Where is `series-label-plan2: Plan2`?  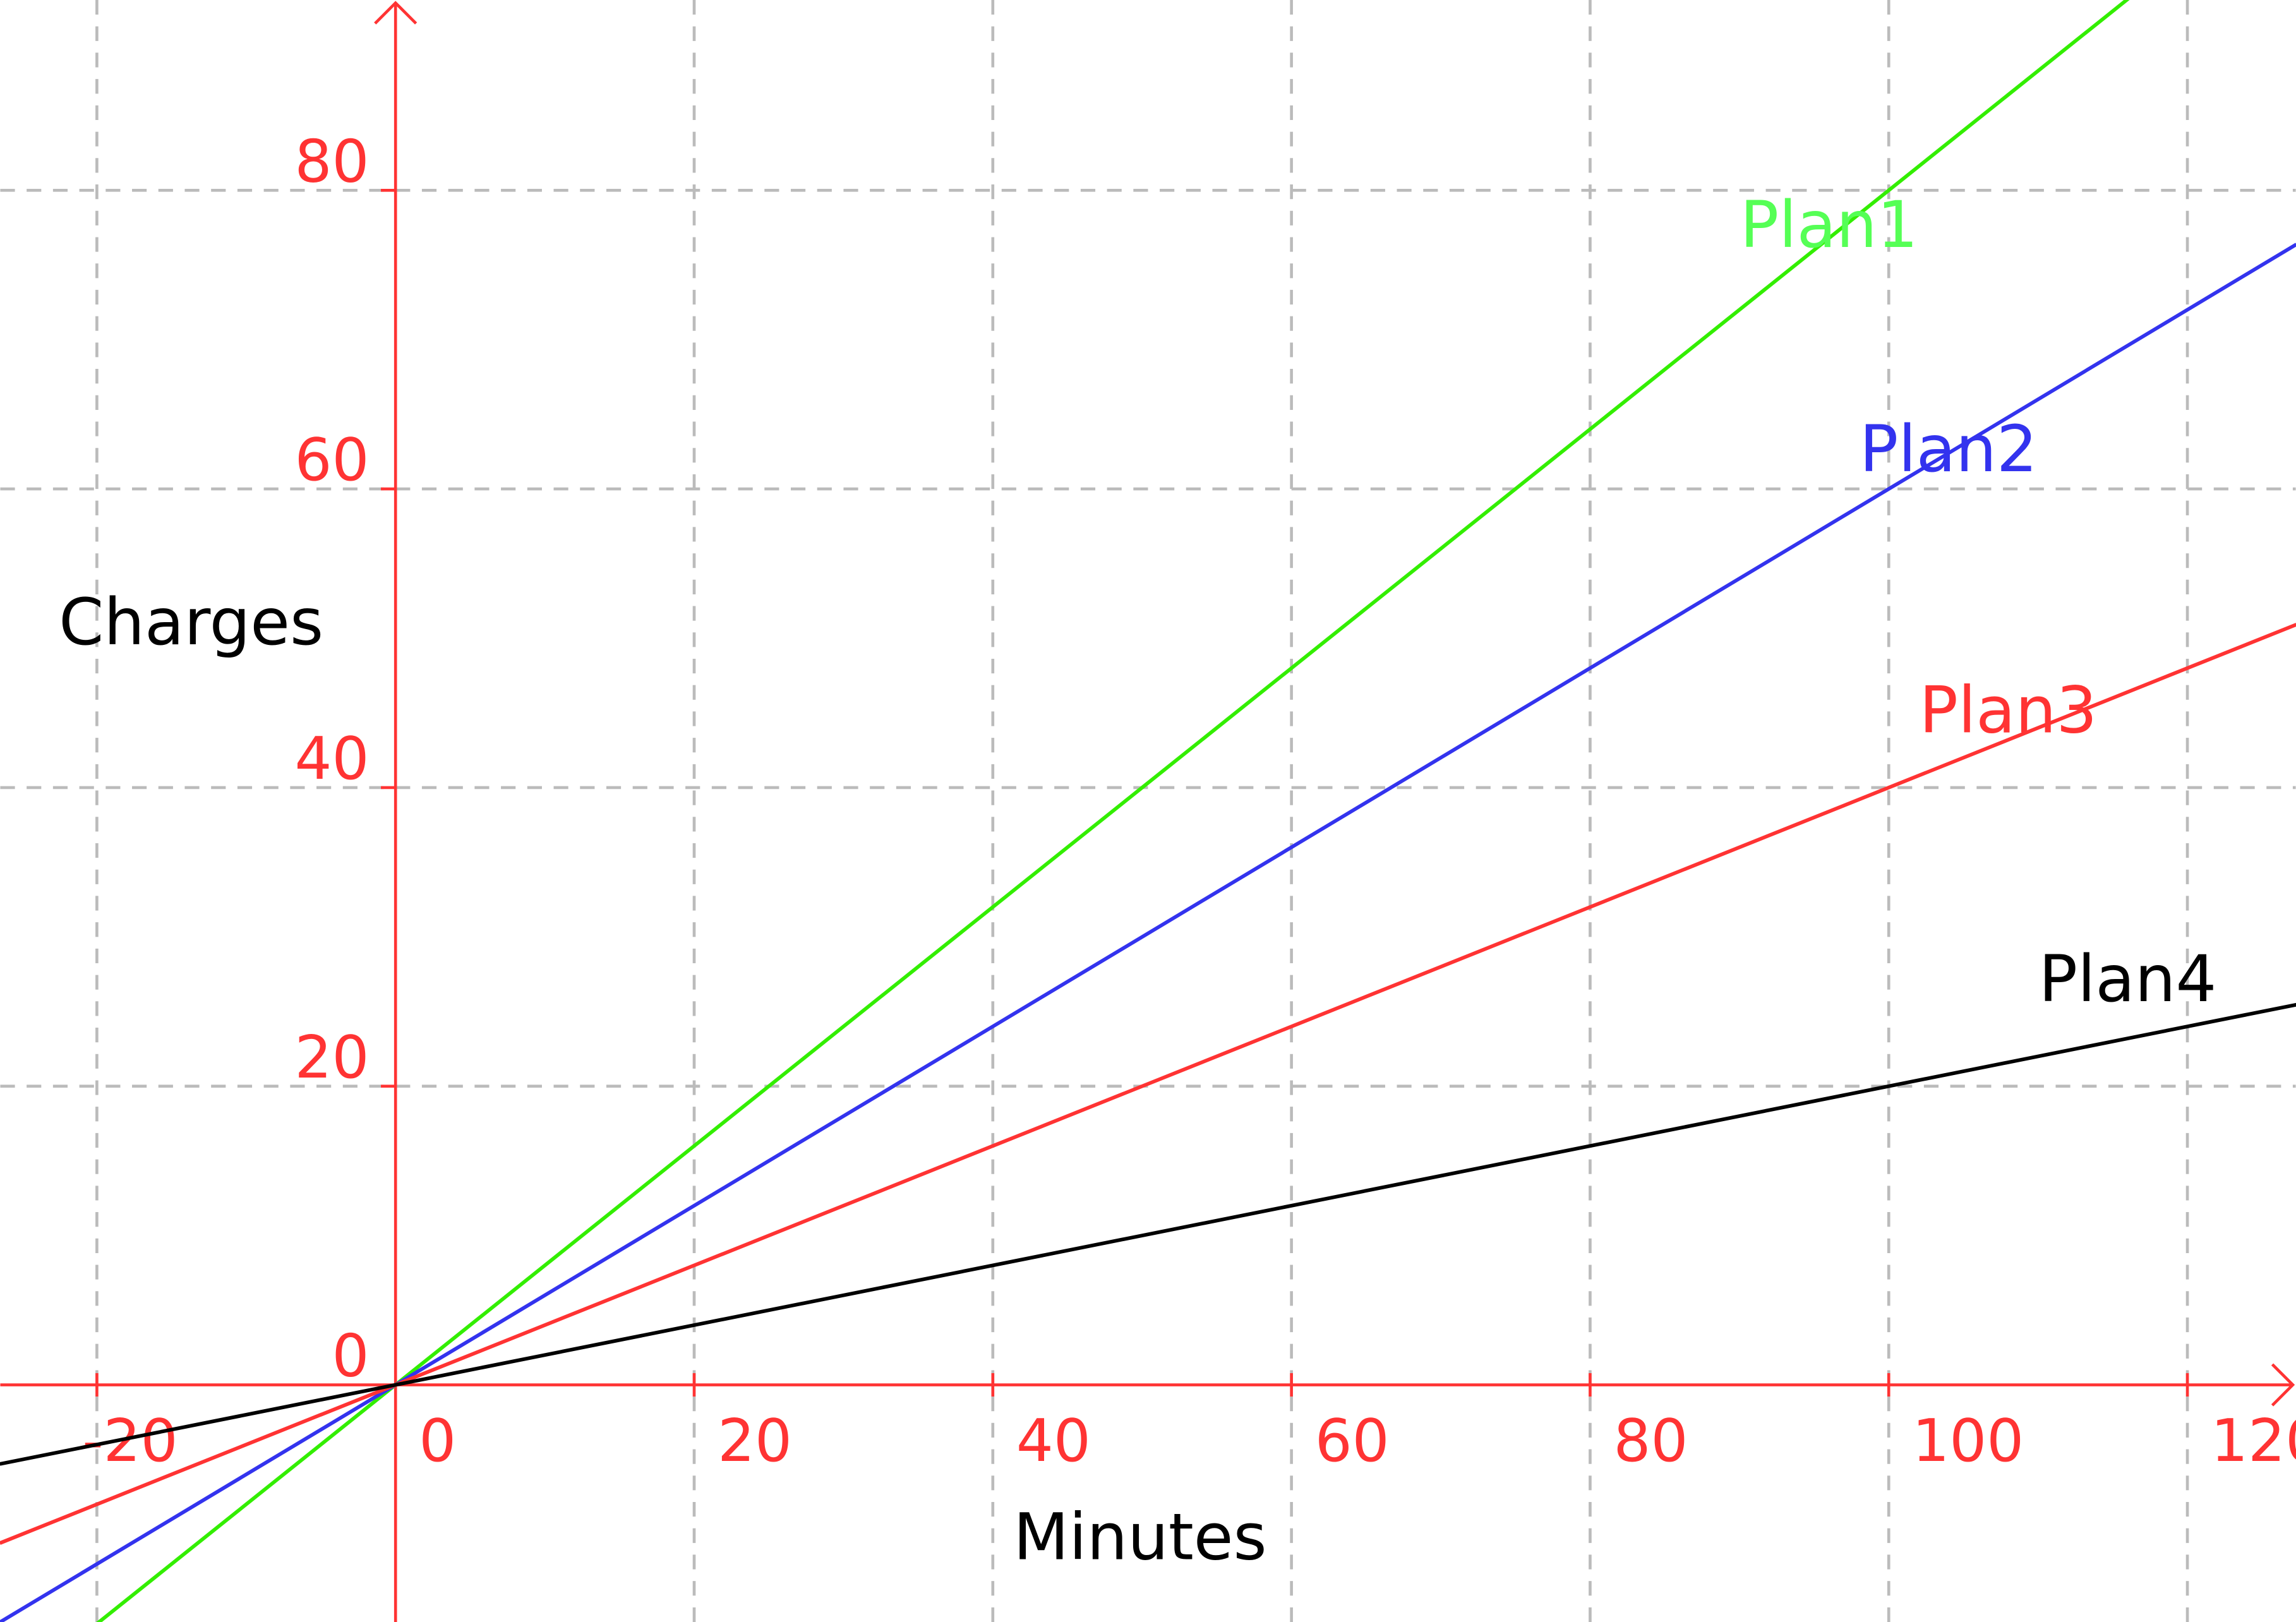 series-label-plan2: Plan2 is located at coordinates (1949, 450).